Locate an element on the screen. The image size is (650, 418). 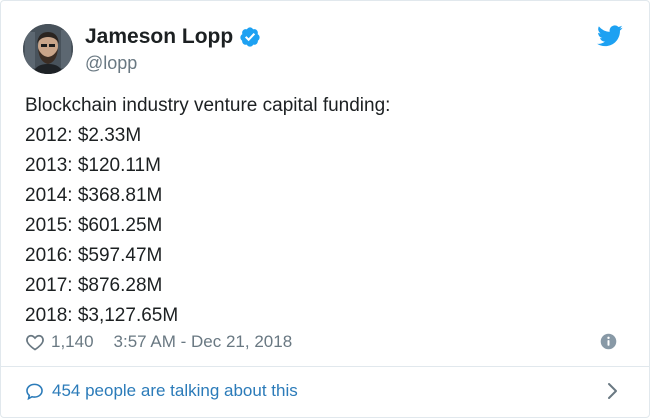
avatar is located at coordinates (48, 49).